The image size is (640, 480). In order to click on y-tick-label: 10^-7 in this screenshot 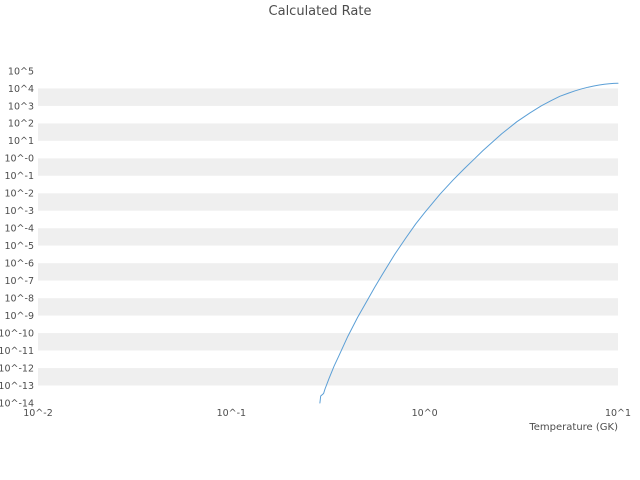, I will do `click(19, 281)`.